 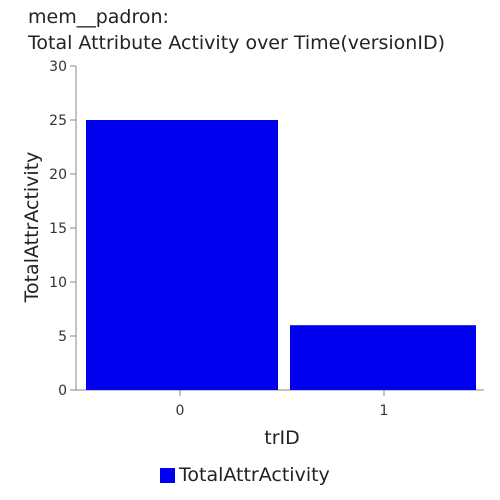 I want to click on y-tick-label: 5, so click(x=62, y=337).